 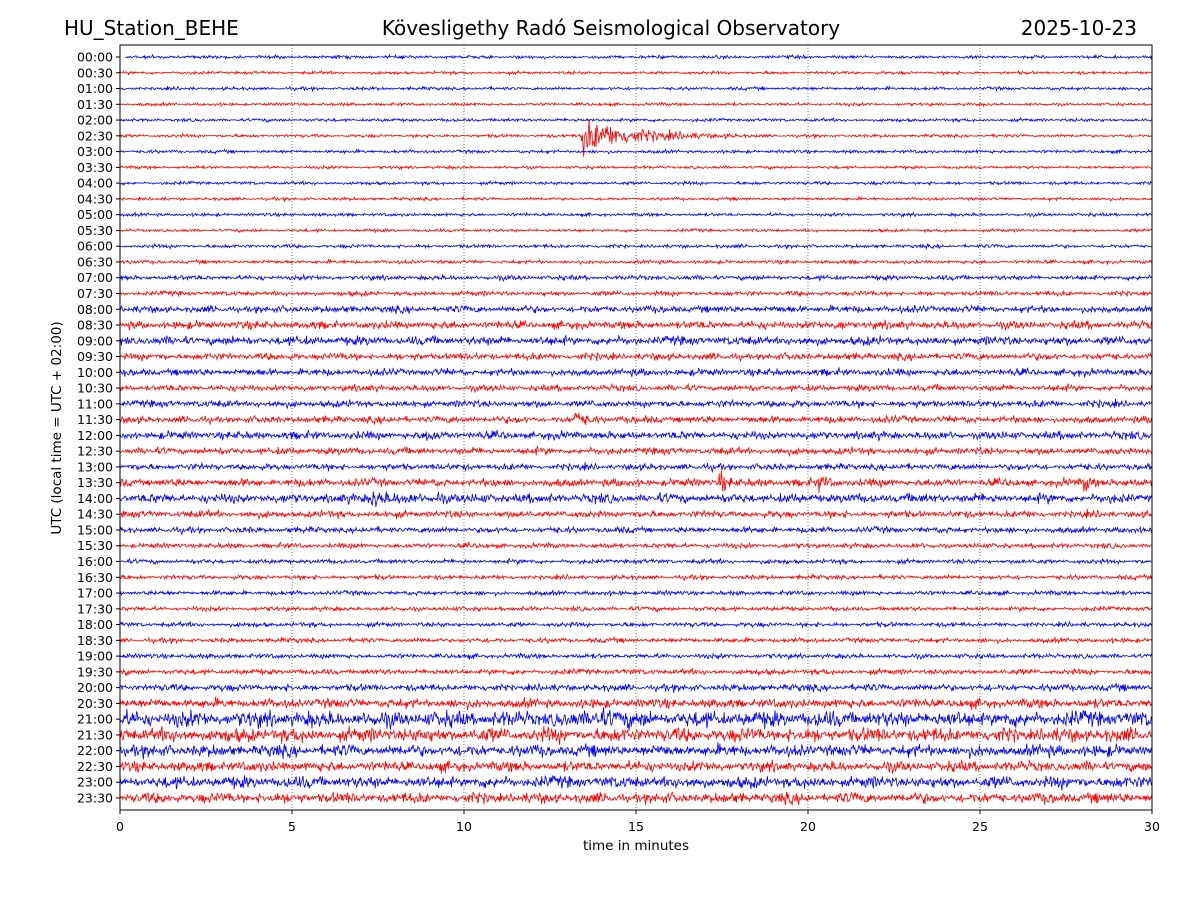 What do you see at coordinates (95, 151) in the screenshot?
I see `y-tick-label: 03:00` at bounding box center [95, 151].